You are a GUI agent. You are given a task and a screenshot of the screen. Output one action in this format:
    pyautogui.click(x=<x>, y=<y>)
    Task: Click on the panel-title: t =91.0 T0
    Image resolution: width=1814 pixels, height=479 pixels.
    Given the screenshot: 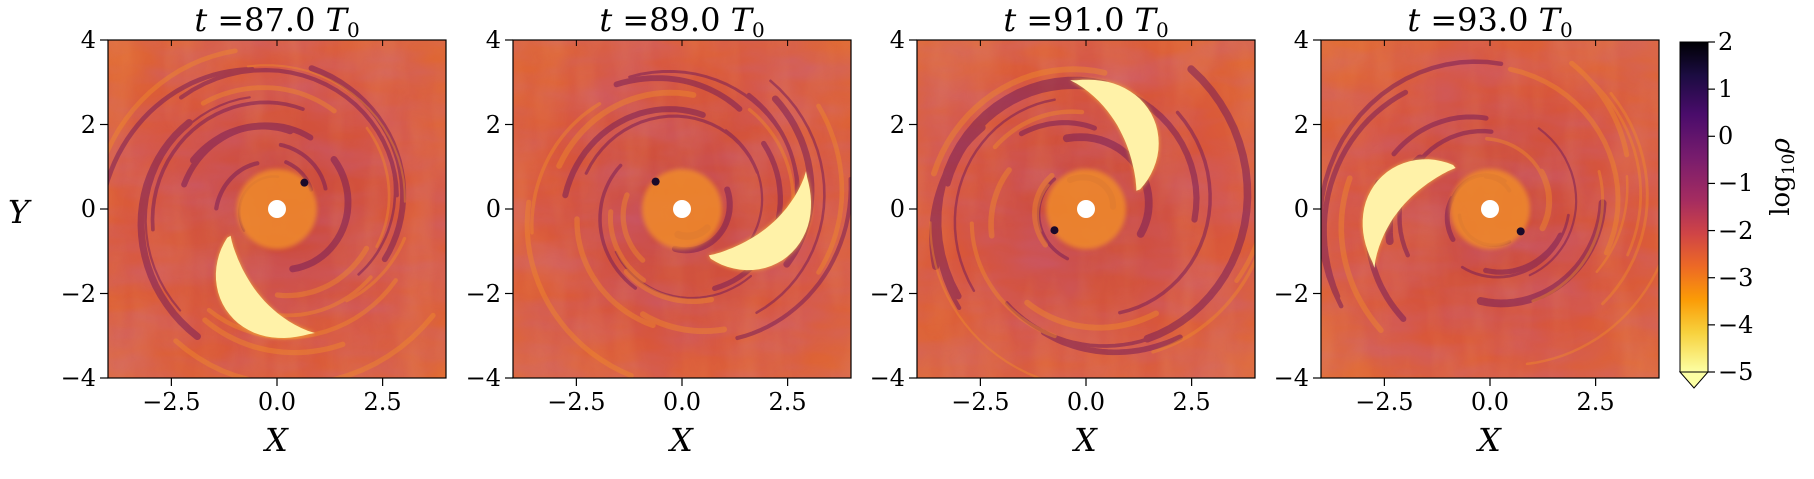 What is the action you would take?
    pyautogui.click(x=1086, y=22)
    